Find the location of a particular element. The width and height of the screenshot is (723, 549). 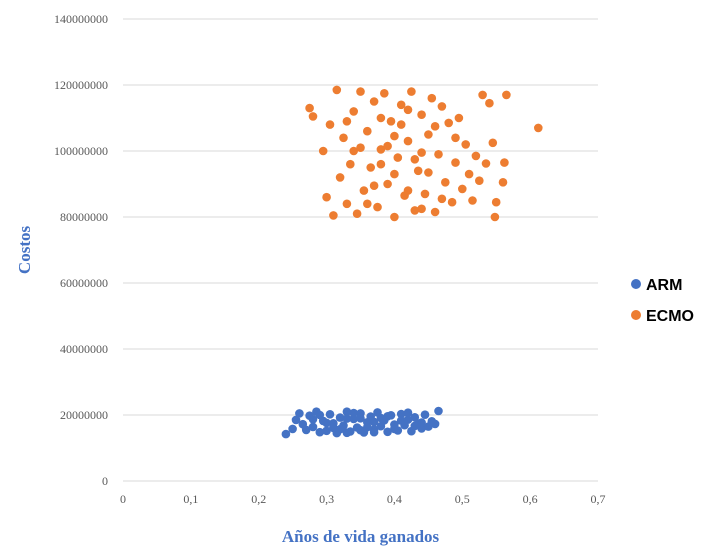

y-axis-title: Costos is located at coordinates (24, 250).